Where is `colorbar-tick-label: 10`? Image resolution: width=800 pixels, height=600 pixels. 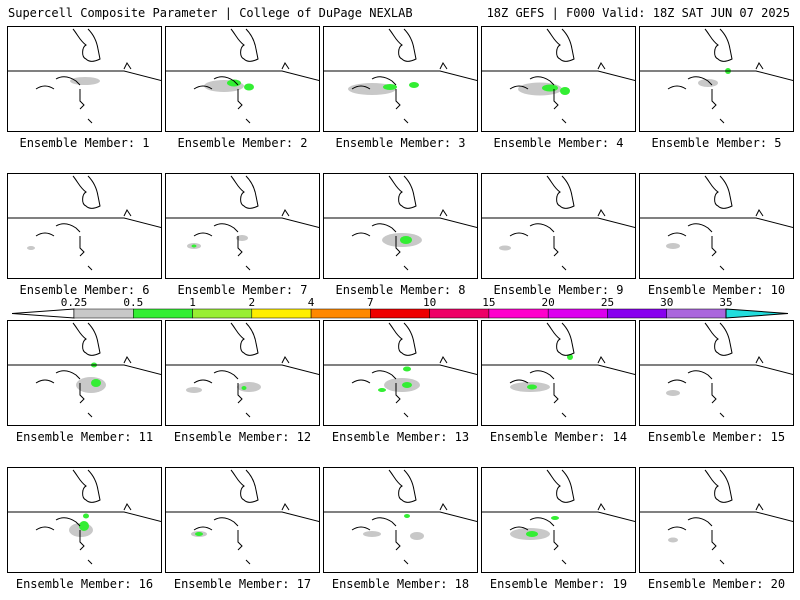 colorbar-tick-label: 10 is located at coordinates (429, 302).